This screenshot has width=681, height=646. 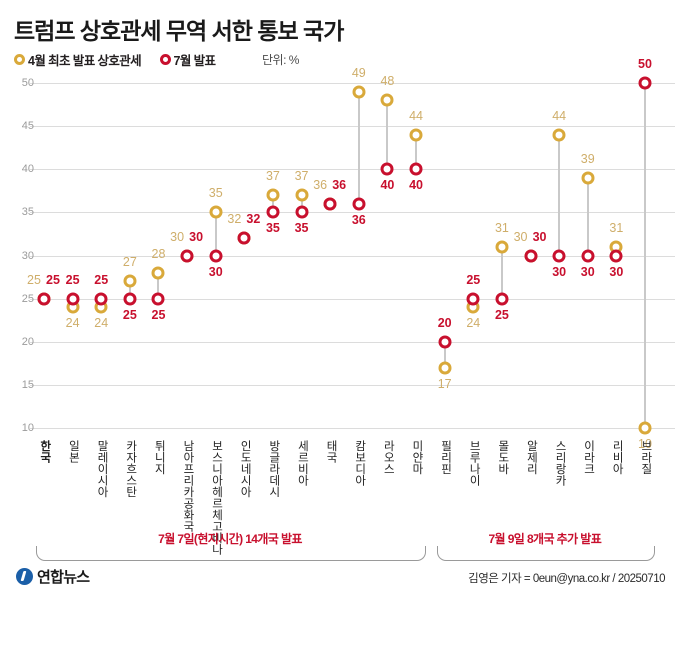 What do you see at coordinates (445, 457) in the screenshot?
I see `x-axis-category-label: 필리핀` at bounding box center [445, 457].